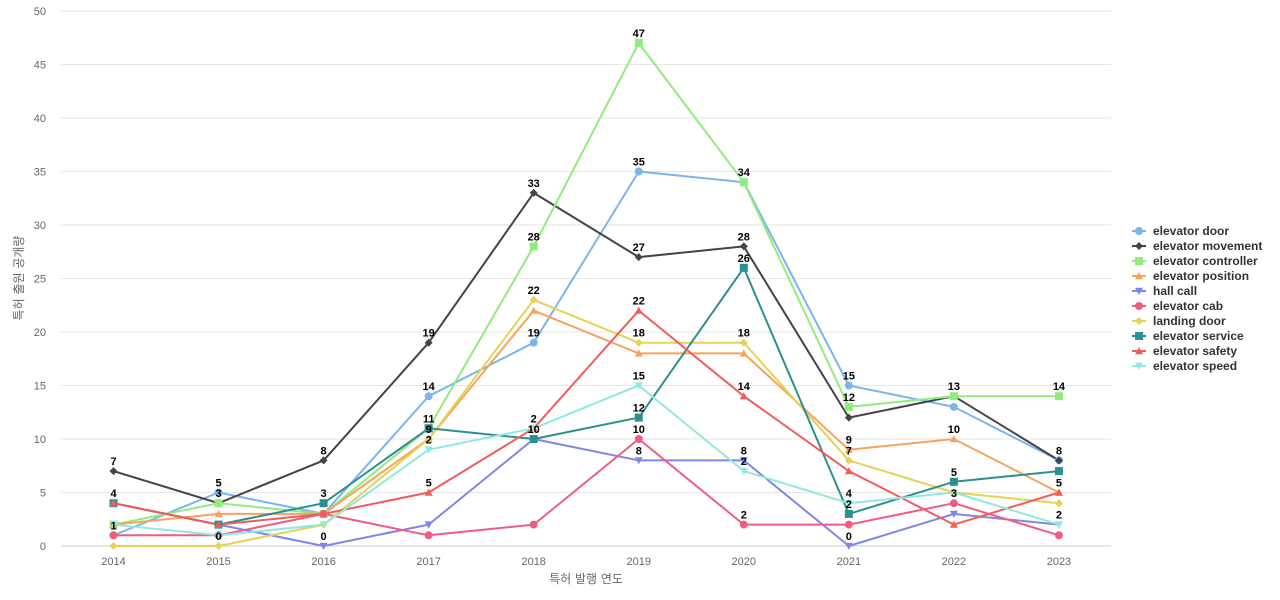 This screenshot has width=1280, height=600. I want to click on legend-item: elevator cab, so click(1177, 306).